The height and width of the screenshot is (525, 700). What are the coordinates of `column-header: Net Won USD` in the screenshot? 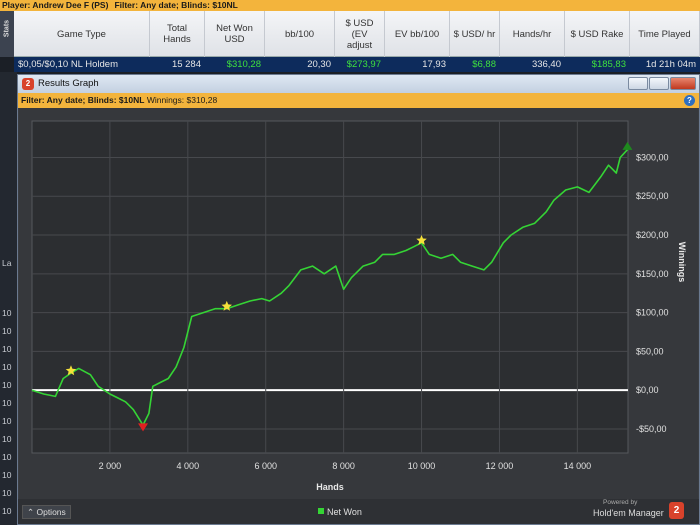 It's located at (235, 34).